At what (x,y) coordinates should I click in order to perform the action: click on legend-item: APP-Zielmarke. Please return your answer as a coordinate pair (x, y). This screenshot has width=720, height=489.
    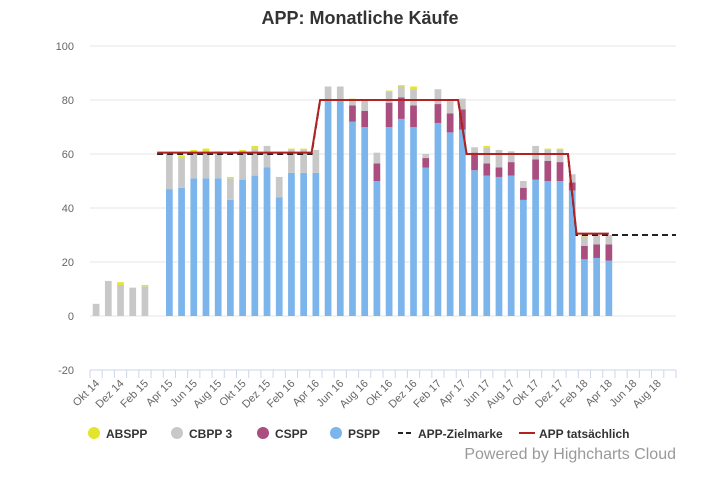
    Looking at the image, I should click on (450, 434).